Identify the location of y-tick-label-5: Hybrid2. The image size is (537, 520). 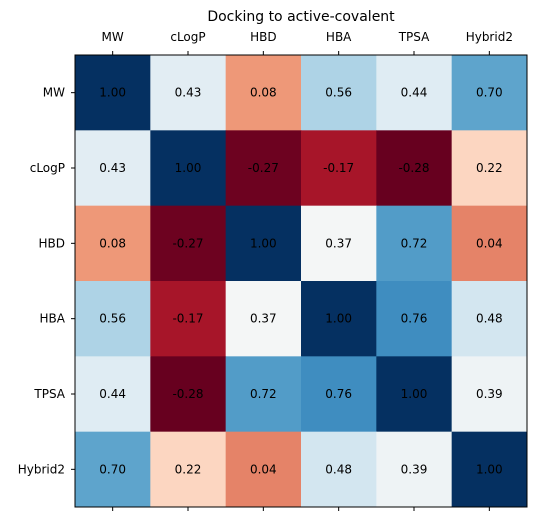
(41, 469).